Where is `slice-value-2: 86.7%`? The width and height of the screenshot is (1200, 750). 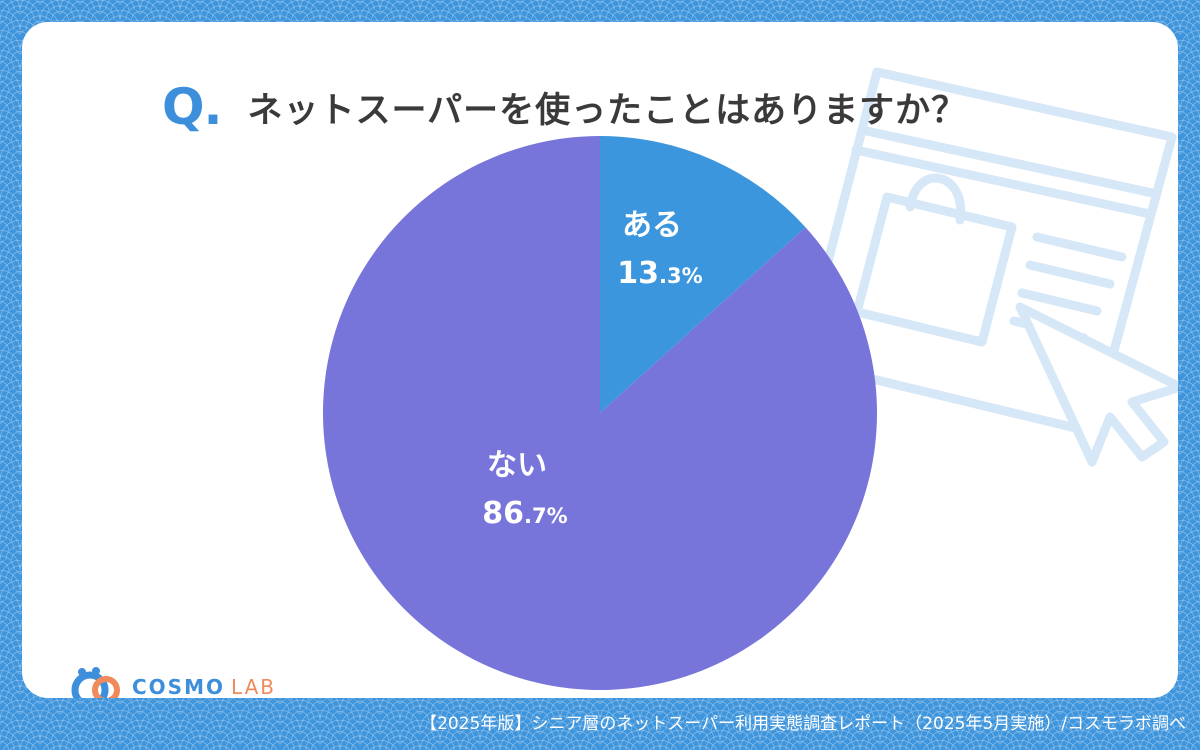 slice-value-2: 86.7% is located at coordinates (524, 513).